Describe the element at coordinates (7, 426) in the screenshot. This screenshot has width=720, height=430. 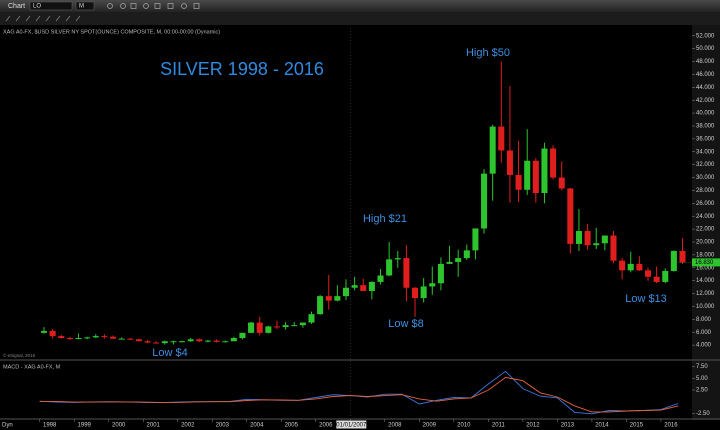
I see `footer-mode: Dyn` at that location.